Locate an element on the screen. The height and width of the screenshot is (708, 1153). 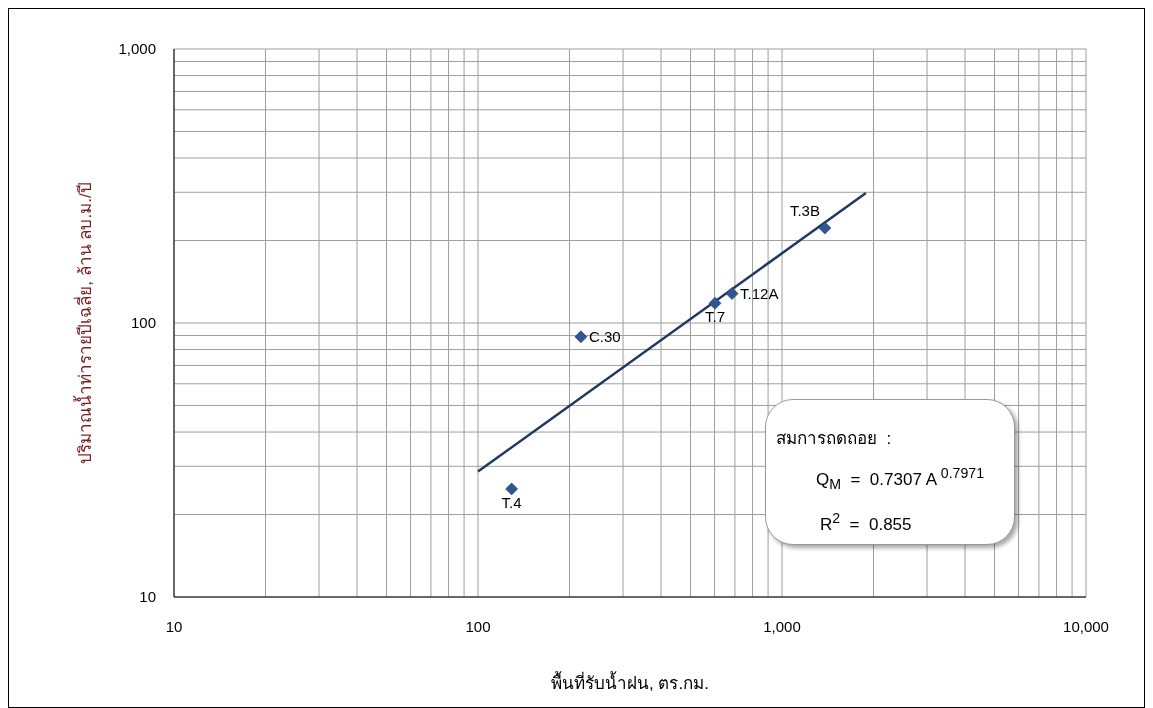
annotation: C.30 is located at coordinates (604, 337).